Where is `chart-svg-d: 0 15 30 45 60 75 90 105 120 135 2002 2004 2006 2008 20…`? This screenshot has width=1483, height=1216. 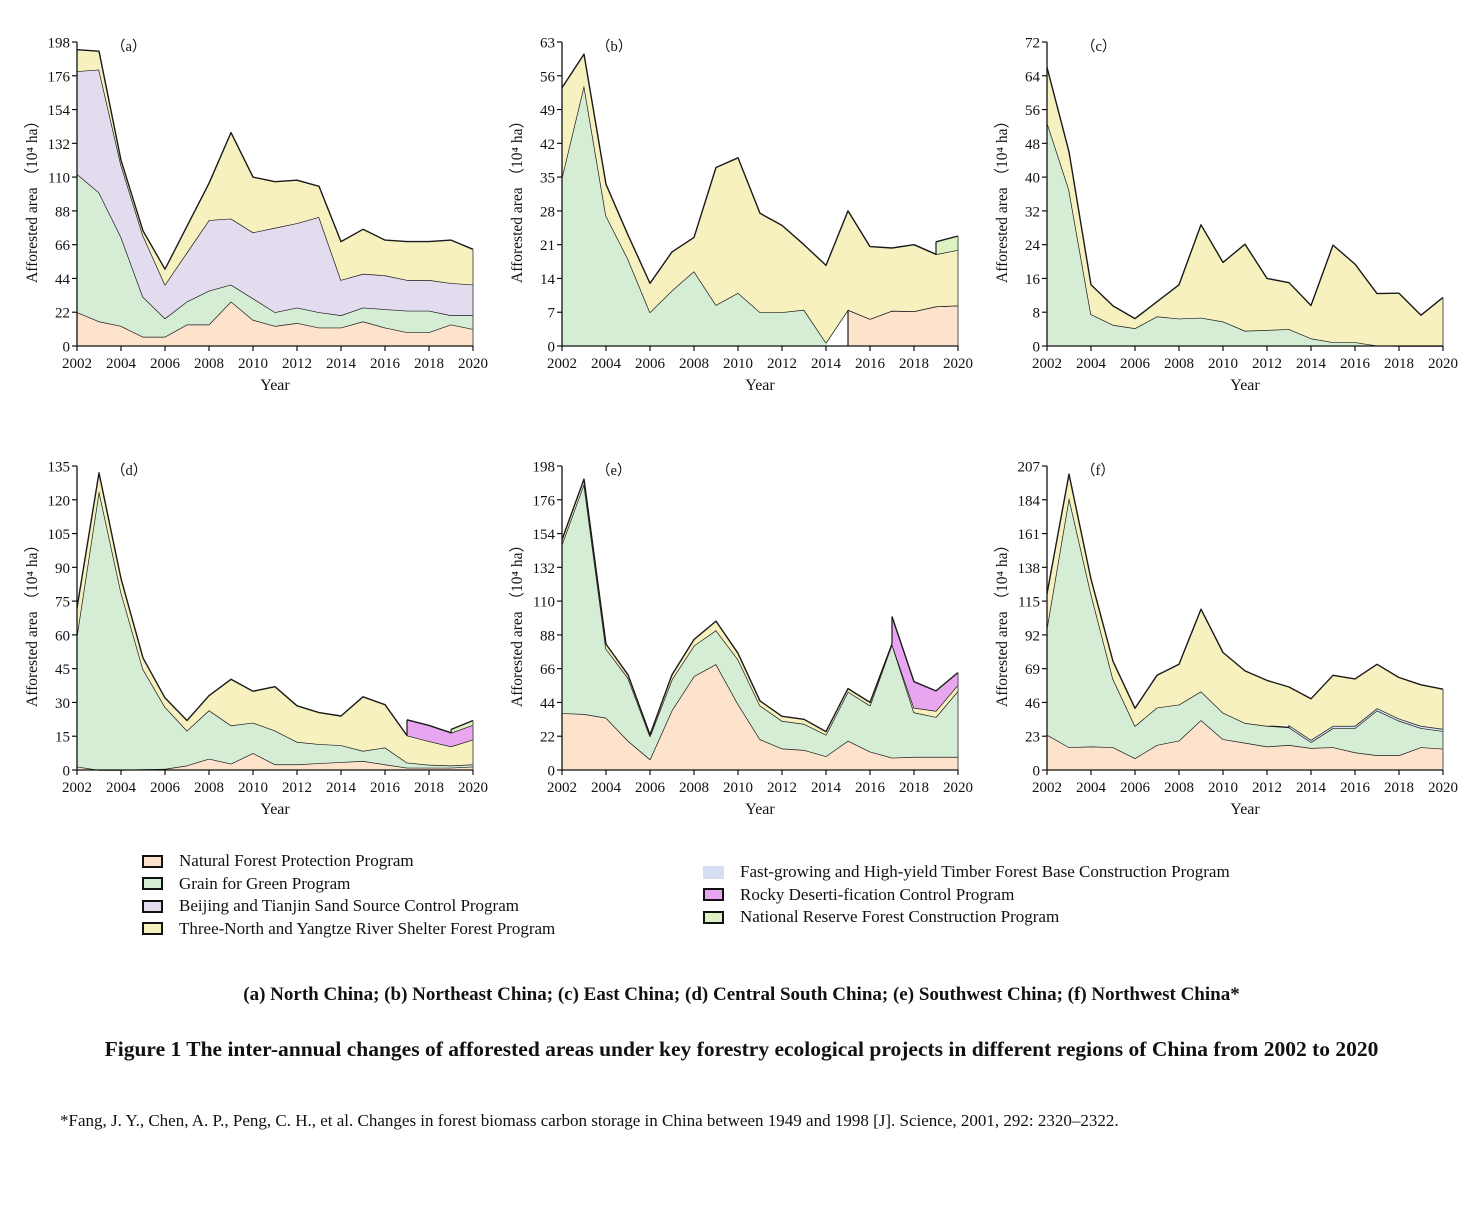 chart-svg-d: 0 15 30 45 60 75 90 105 120 135 2002 2004 2006 2008 20… is located at coordinates (256, 639).